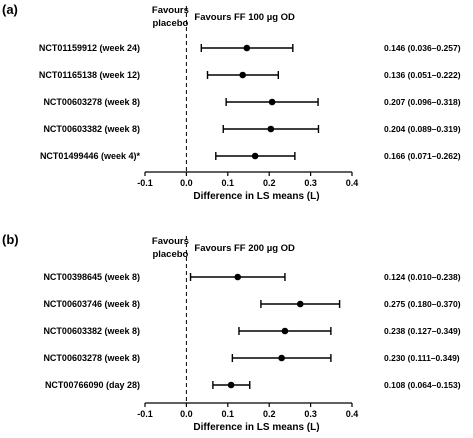 This screenshot has height=438, width=473. I want to click on estimate-ci-label: 0.146 (0.036–0.257), so click(422, 48).